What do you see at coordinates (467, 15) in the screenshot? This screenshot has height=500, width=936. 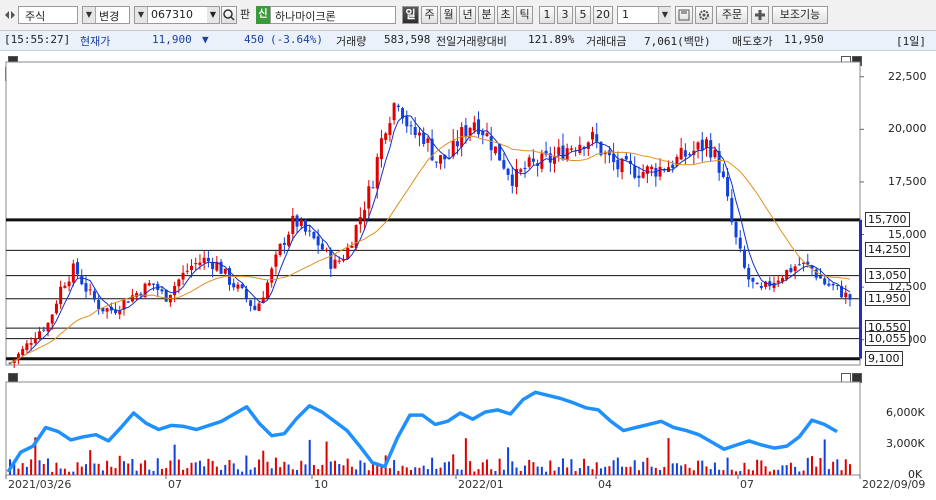 I see `period-year-button: 년` at bounding box center [467, 15].